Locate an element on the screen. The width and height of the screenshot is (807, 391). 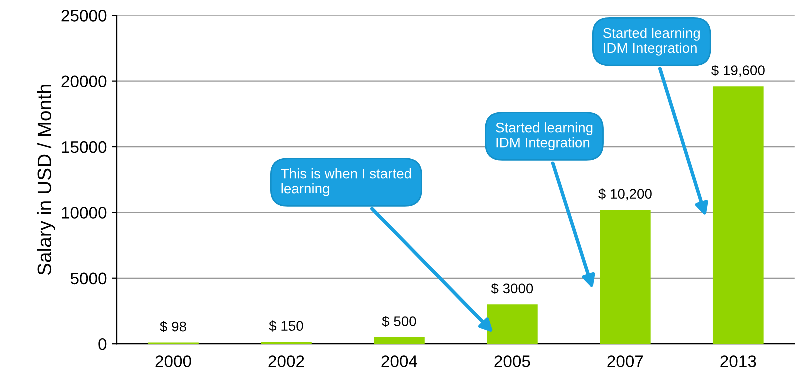
data-label: $ 3000 is located at coordinates (512, 288).